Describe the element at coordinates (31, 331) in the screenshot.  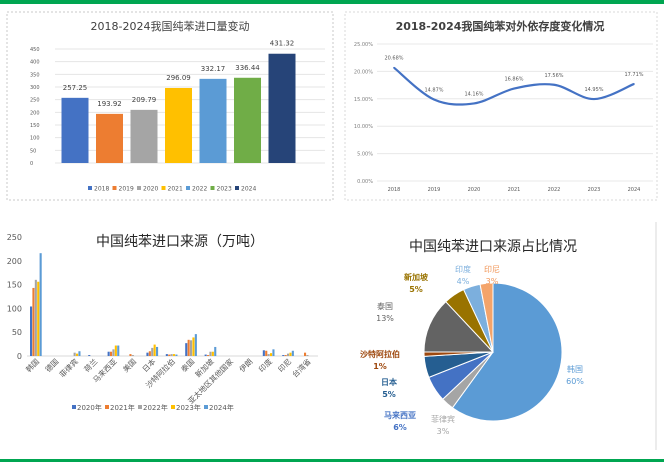
I see `bar-韩国-2020年` at that location.